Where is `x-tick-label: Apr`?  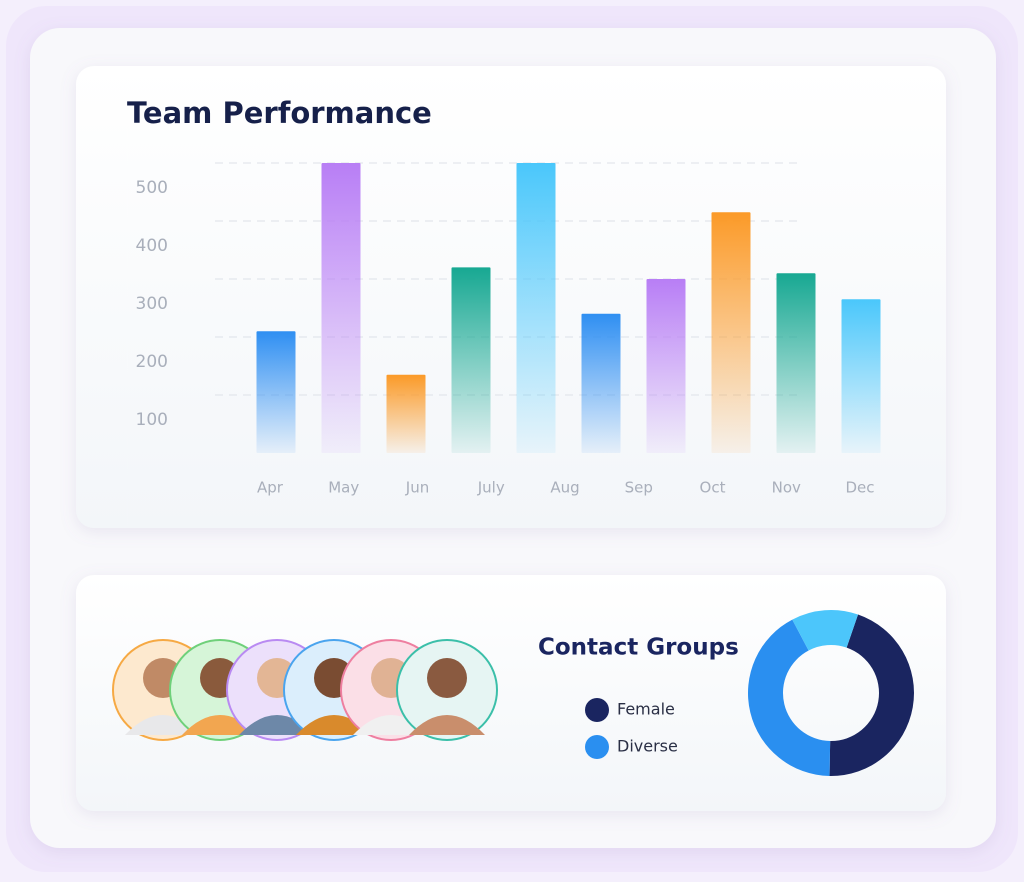
x-tick-label: Apr is located at coordinates (270, 488).